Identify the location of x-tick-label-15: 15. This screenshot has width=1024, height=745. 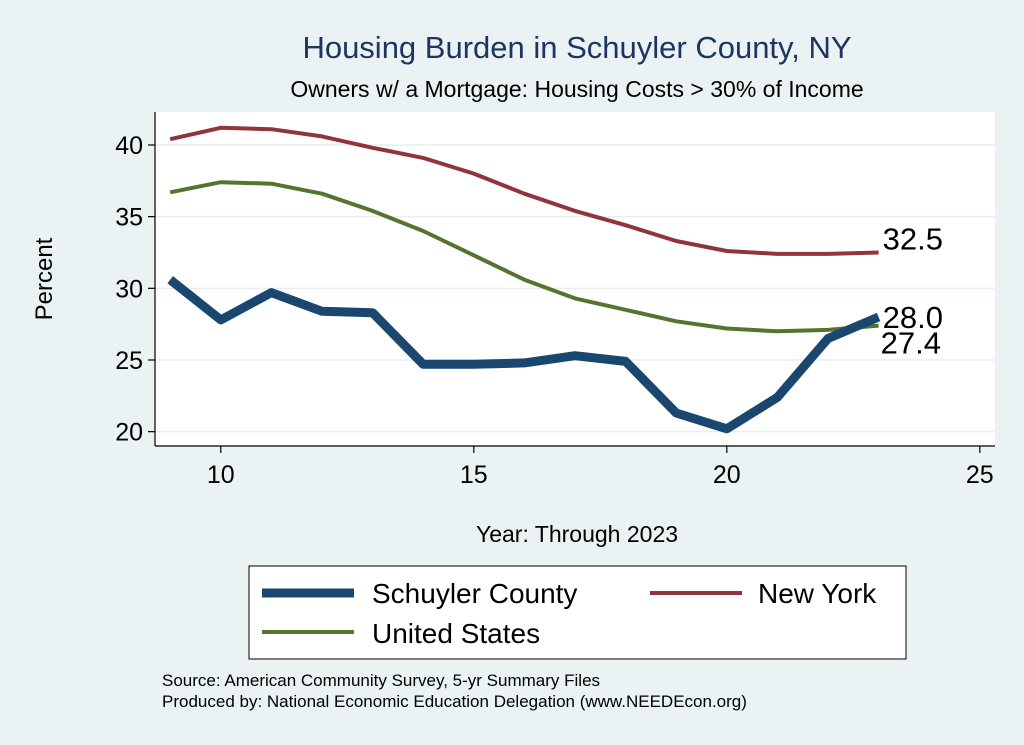
(474, 475).